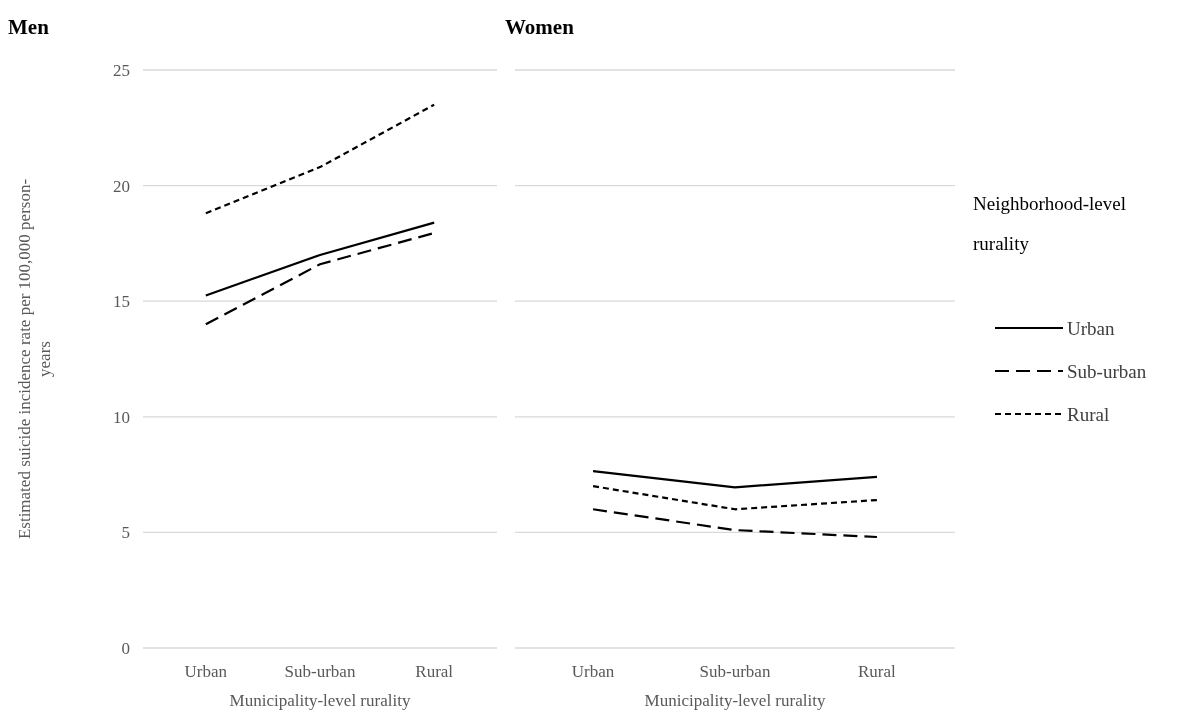 The height and width of the screenshot is (724, 1192). I want to click on legend-label: Rural, so click(1088, 414).